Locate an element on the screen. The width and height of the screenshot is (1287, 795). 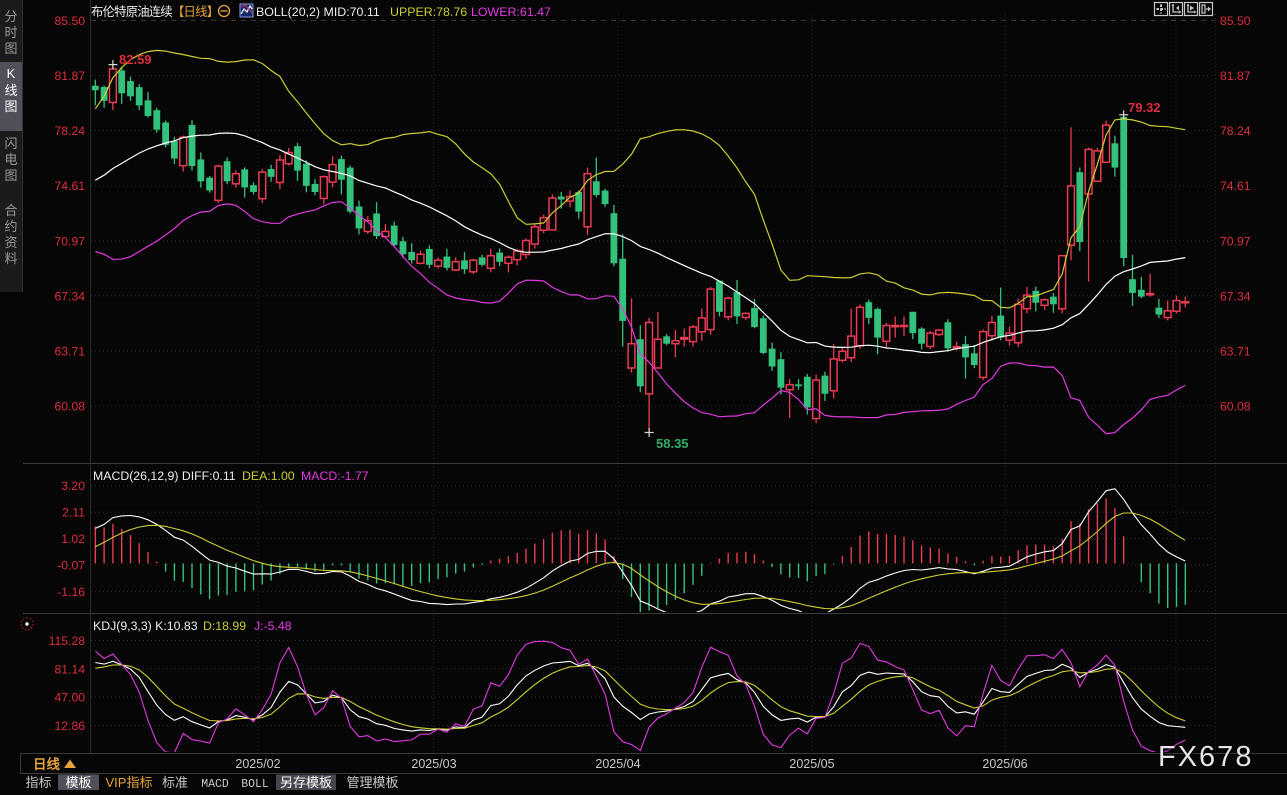
svg-text: BOLL(20,2) MID:70.11 is located at coordinates (318, 12).